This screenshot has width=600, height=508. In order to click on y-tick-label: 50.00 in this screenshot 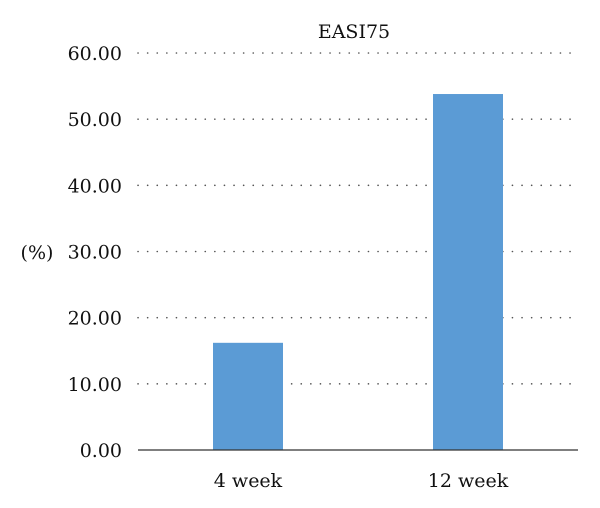, I will do `click(95, 120)`.